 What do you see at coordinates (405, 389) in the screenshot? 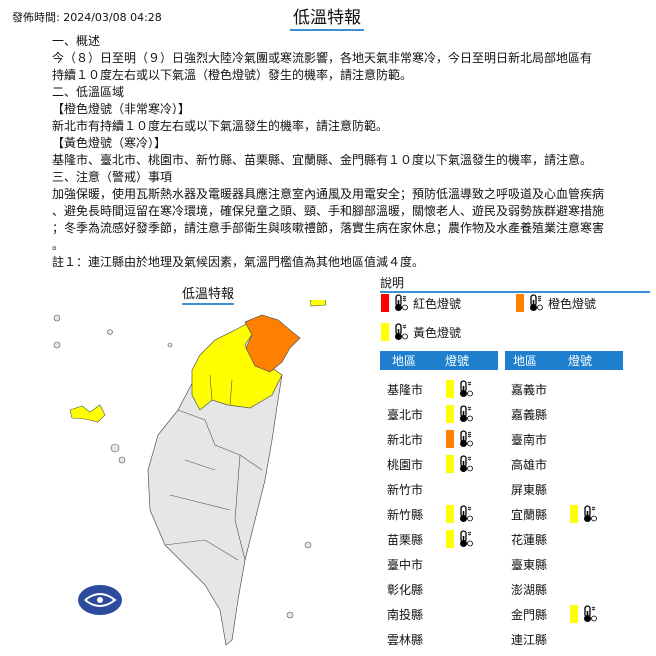
I see `table-row: 基隆市` at bounding box center [405, 389].